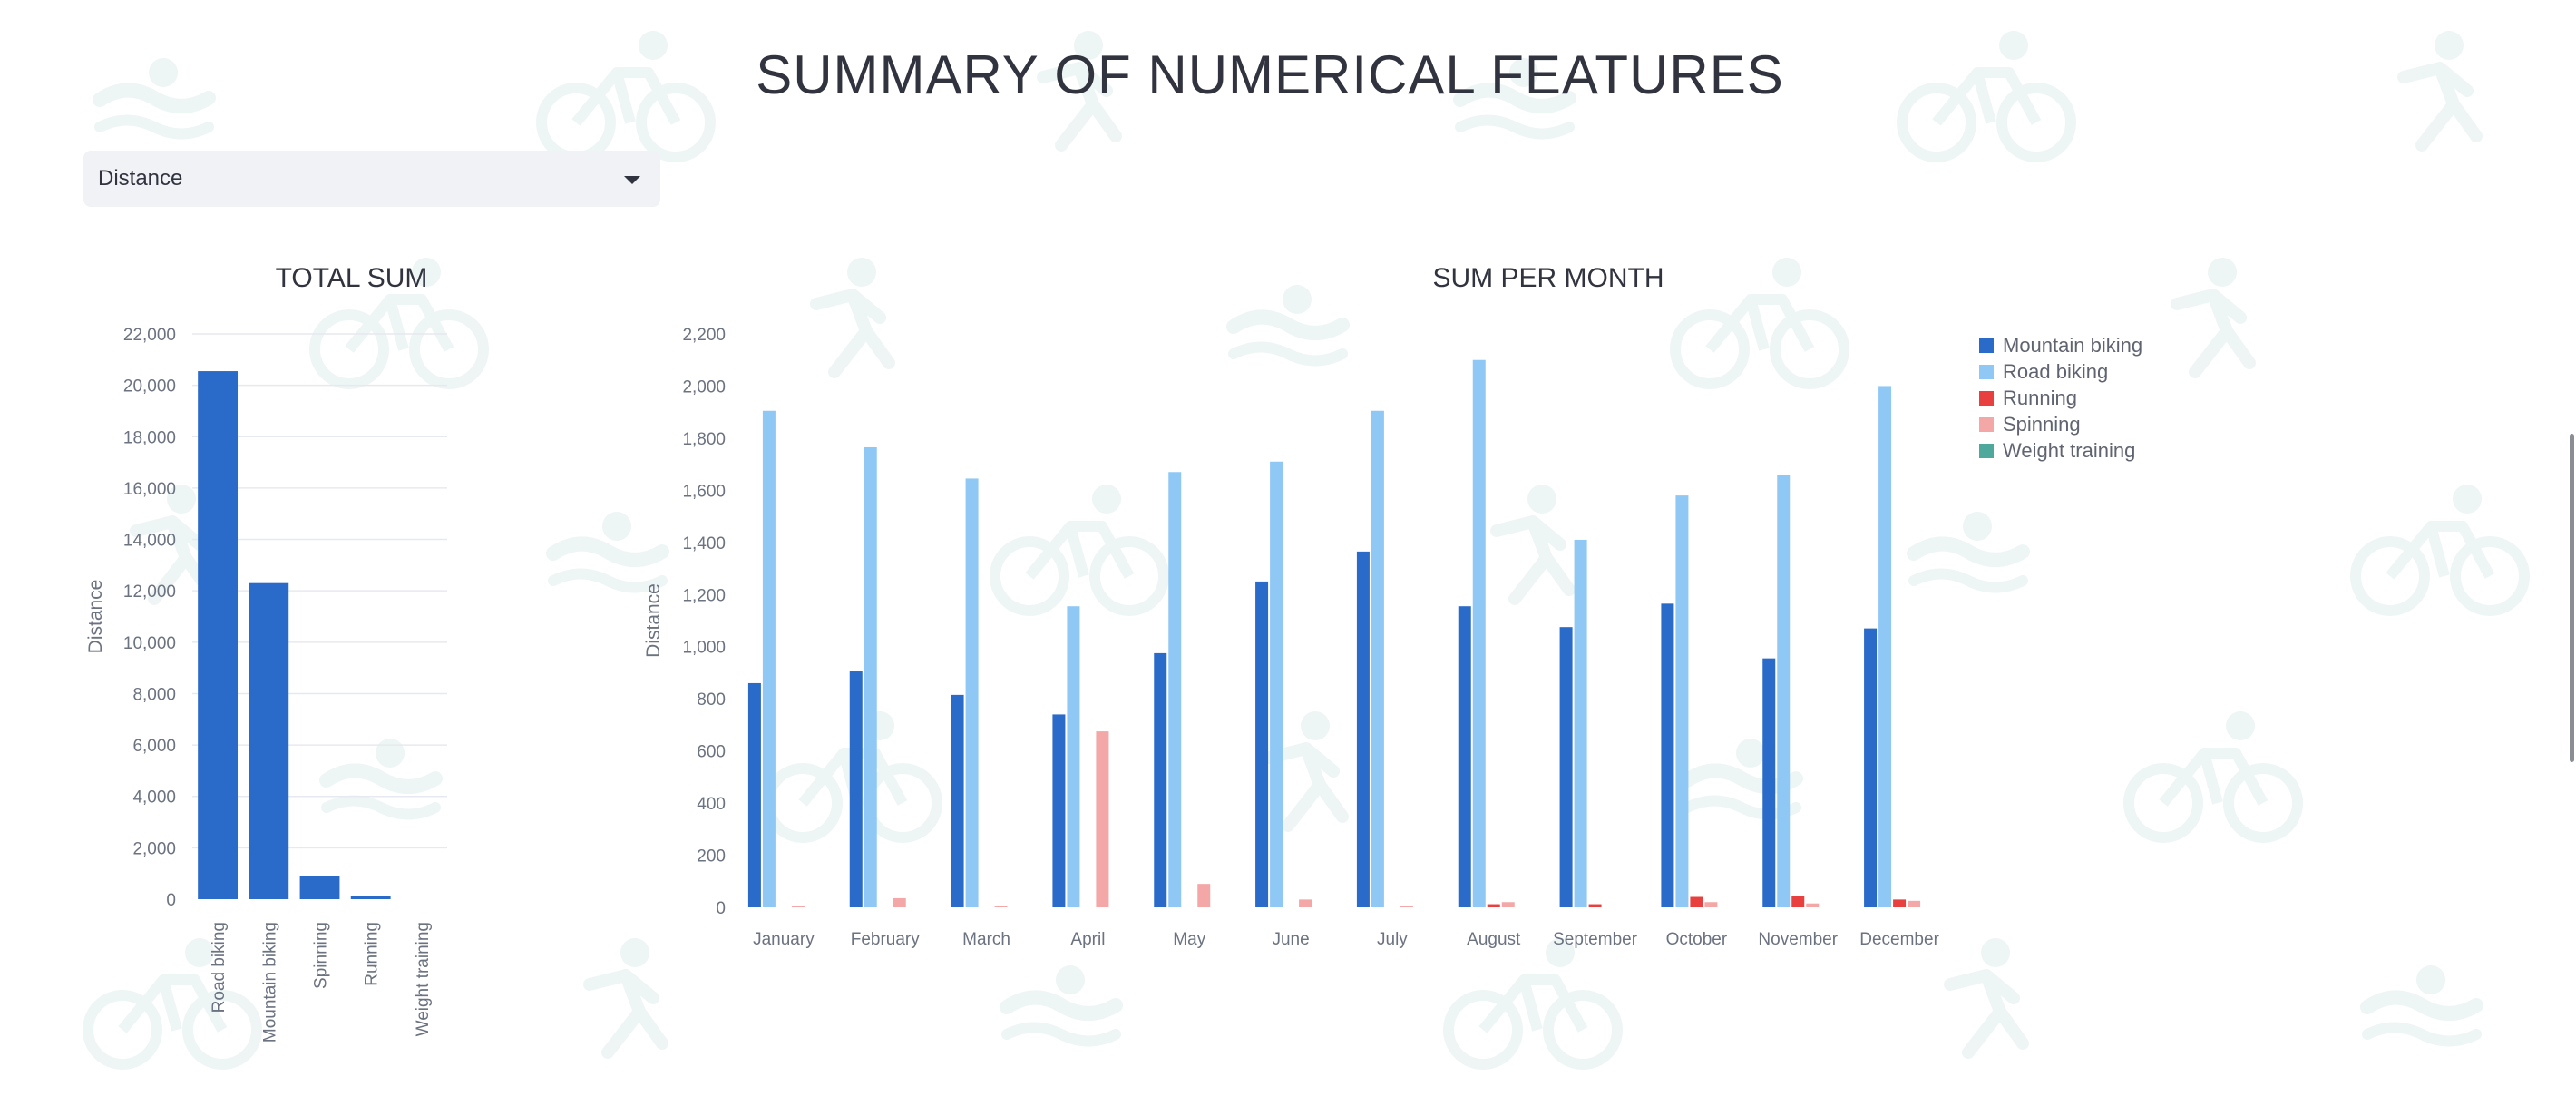 Image resolution: width=2576 pixels, height=1116 pixels. What do you see at coordinates (1798, 901) in the screenshot?
I see `bar-running-november` at bounding box center [1798, 901].